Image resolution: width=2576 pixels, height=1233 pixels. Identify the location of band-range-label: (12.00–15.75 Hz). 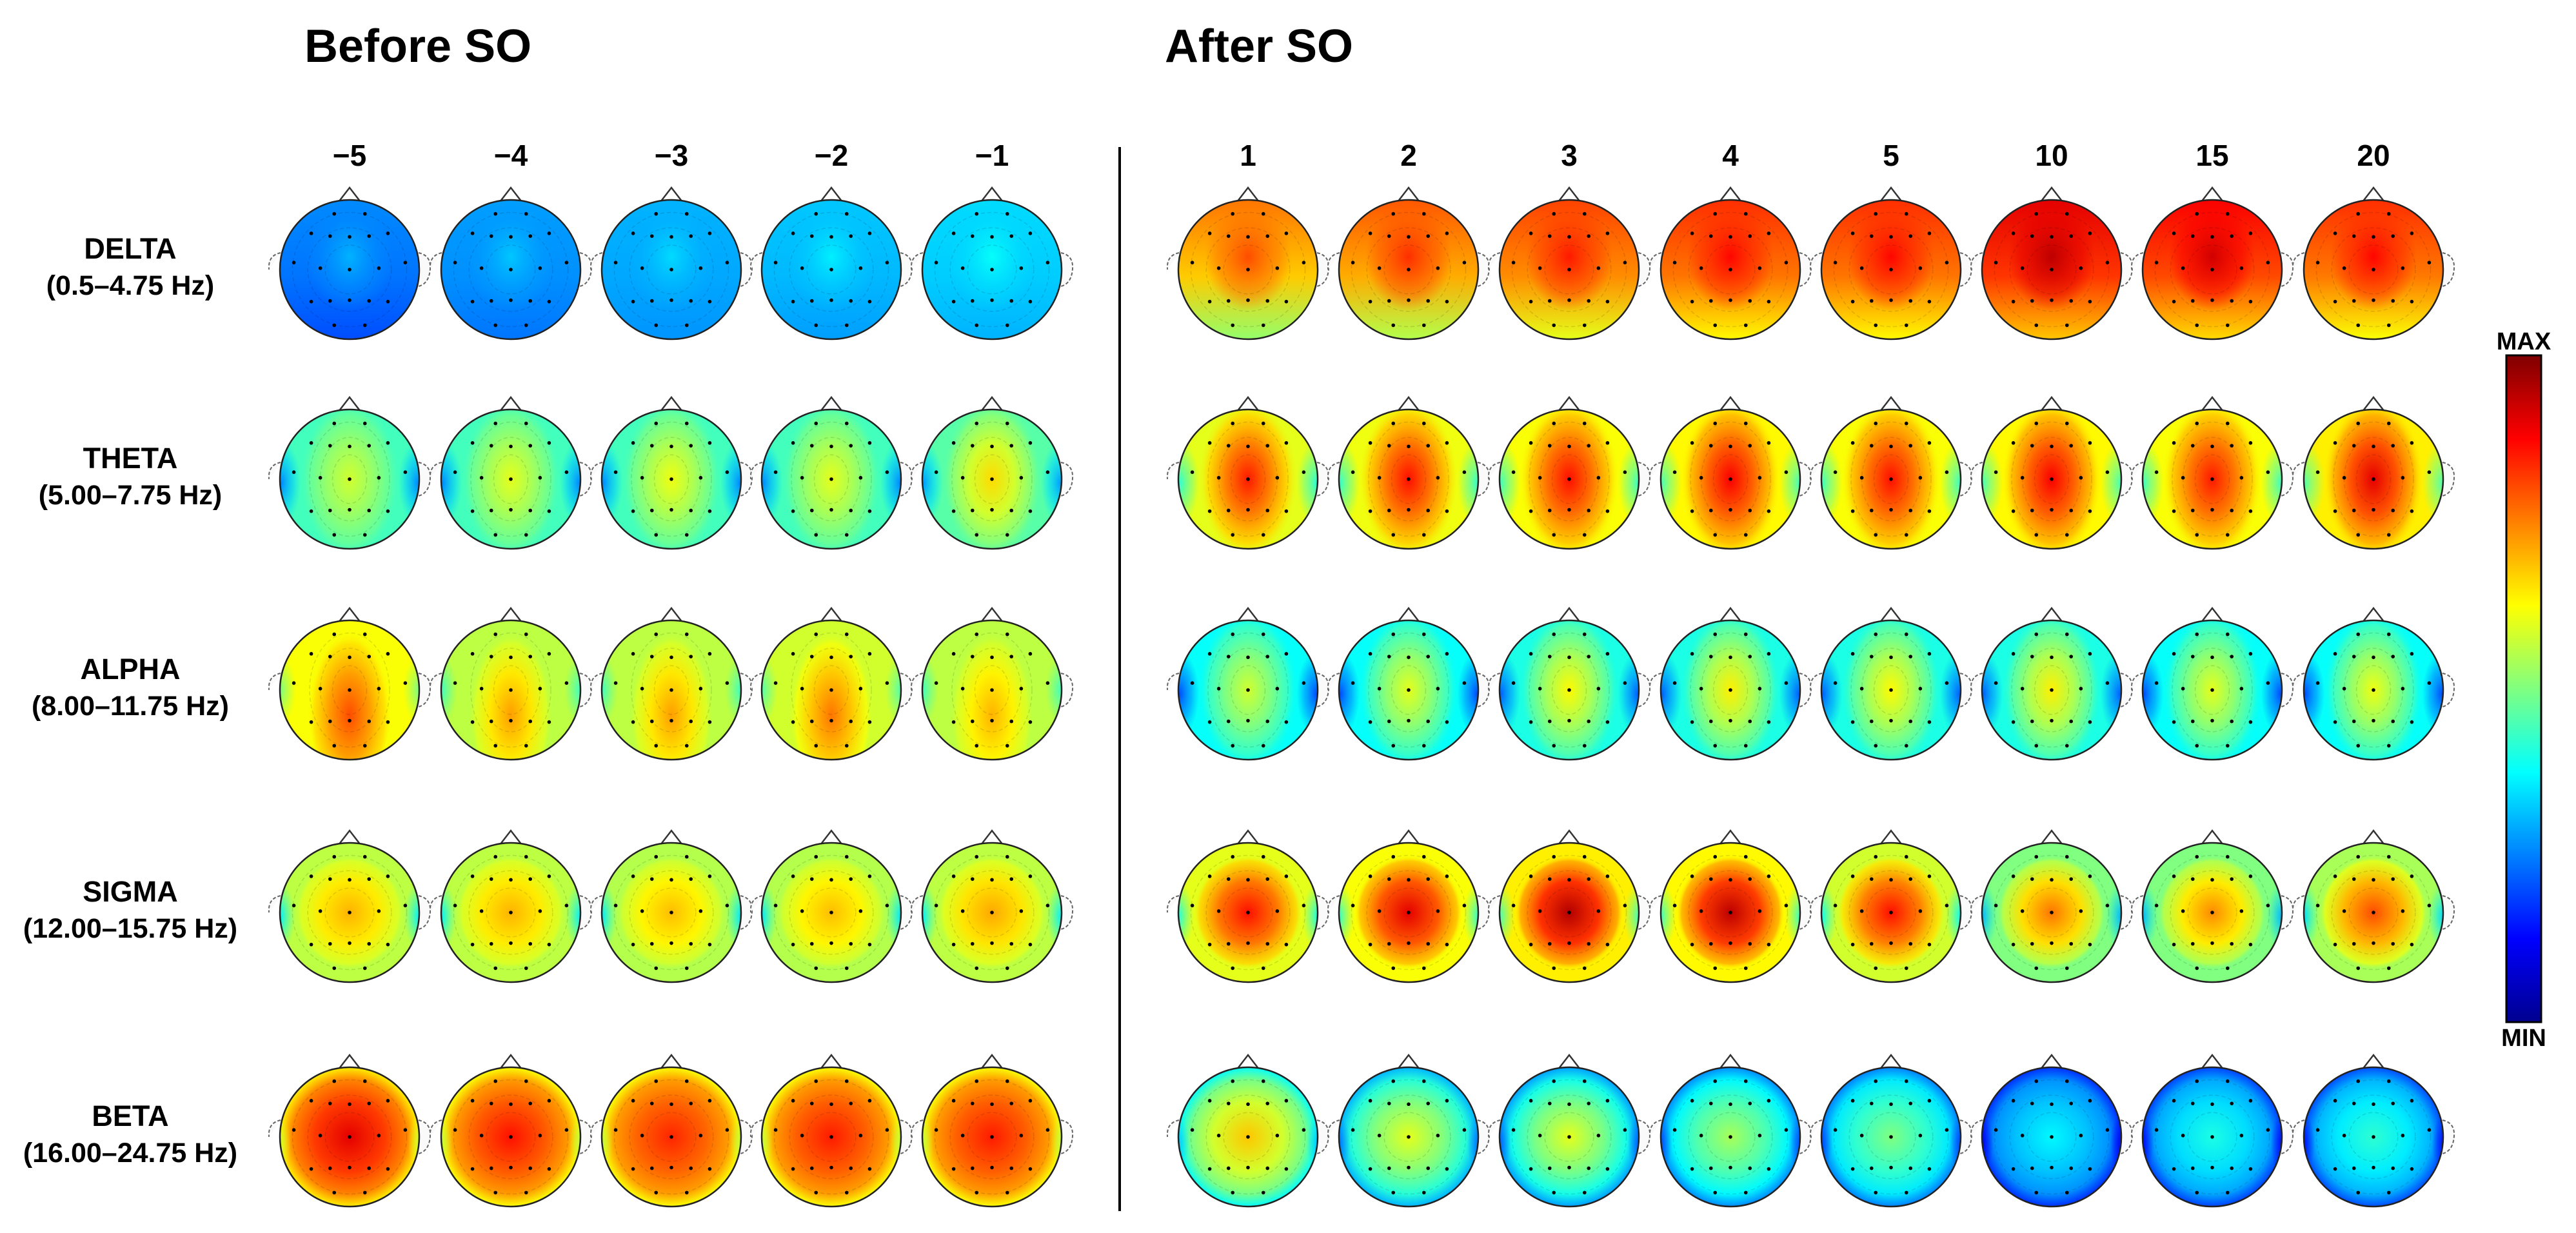
(130, 928).